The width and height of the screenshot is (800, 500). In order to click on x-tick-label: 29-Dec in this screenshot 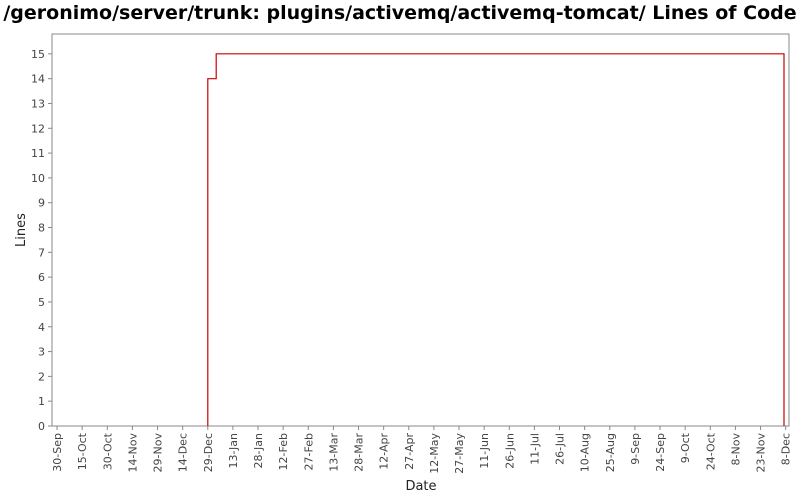, I will do `click(208, 452)`.